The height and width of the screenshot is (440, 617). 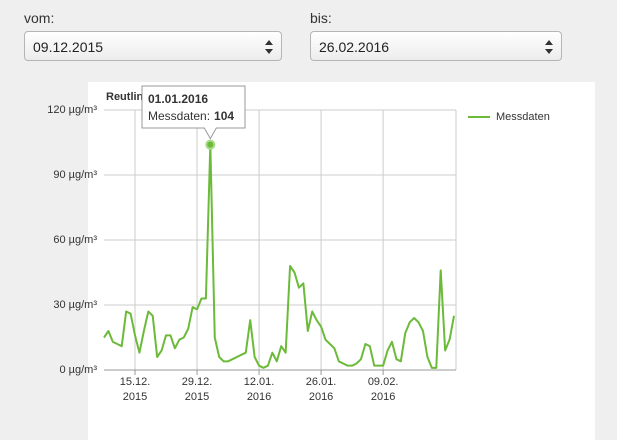 What do you see at coordinates (78, 370) in the screenshot?
I see `y-tick-label: 0 µg/m³` at bounding box center [78, 370].